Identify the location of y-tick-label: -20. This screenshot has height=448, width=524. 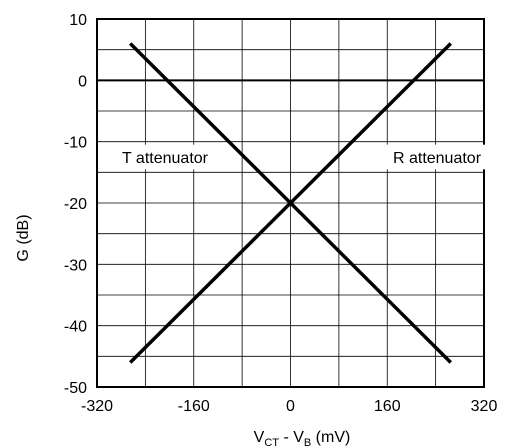
(75, 204).